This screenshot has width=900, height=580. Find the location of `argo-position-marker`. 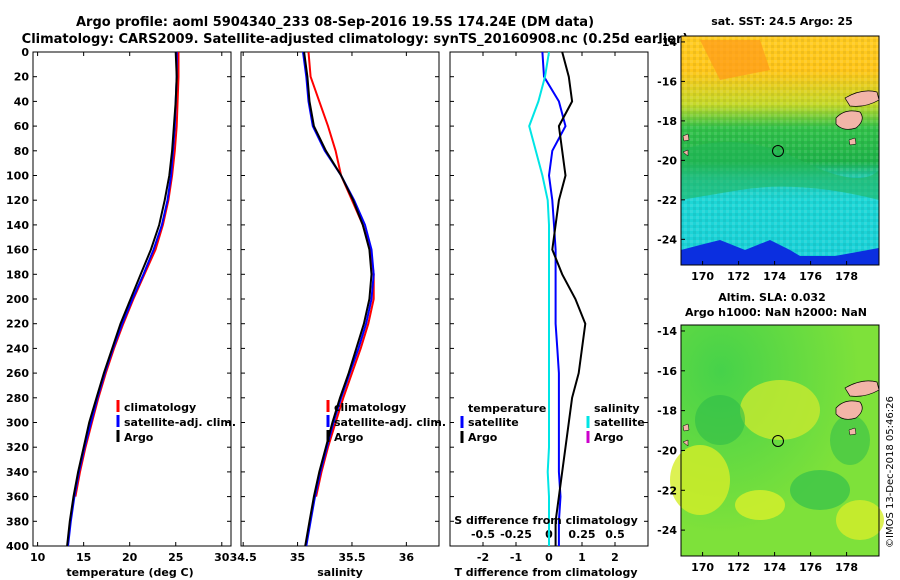

argo-position-marker is located at coordinates (778, 151).